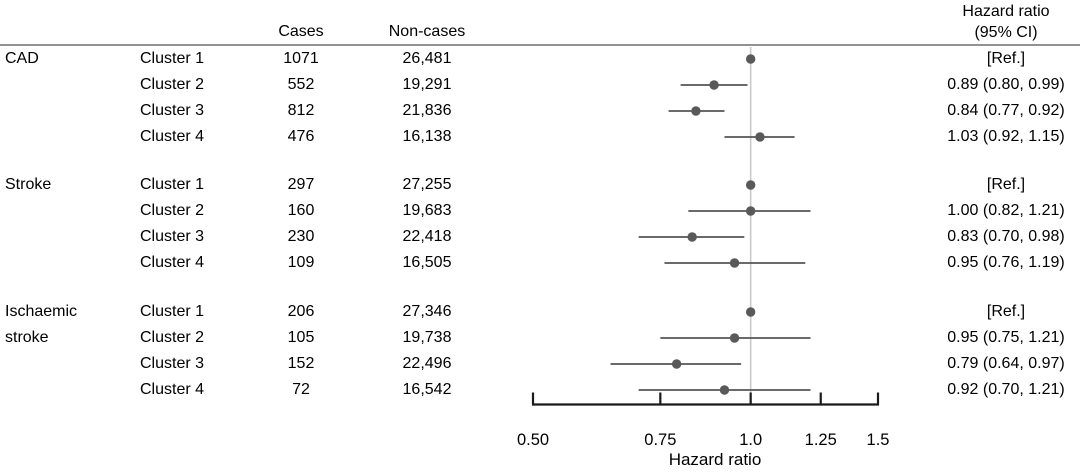  Describe the element at coordinates (41, 311) in the screenshot. I see `outcome-label: Ischaemic` at that location.